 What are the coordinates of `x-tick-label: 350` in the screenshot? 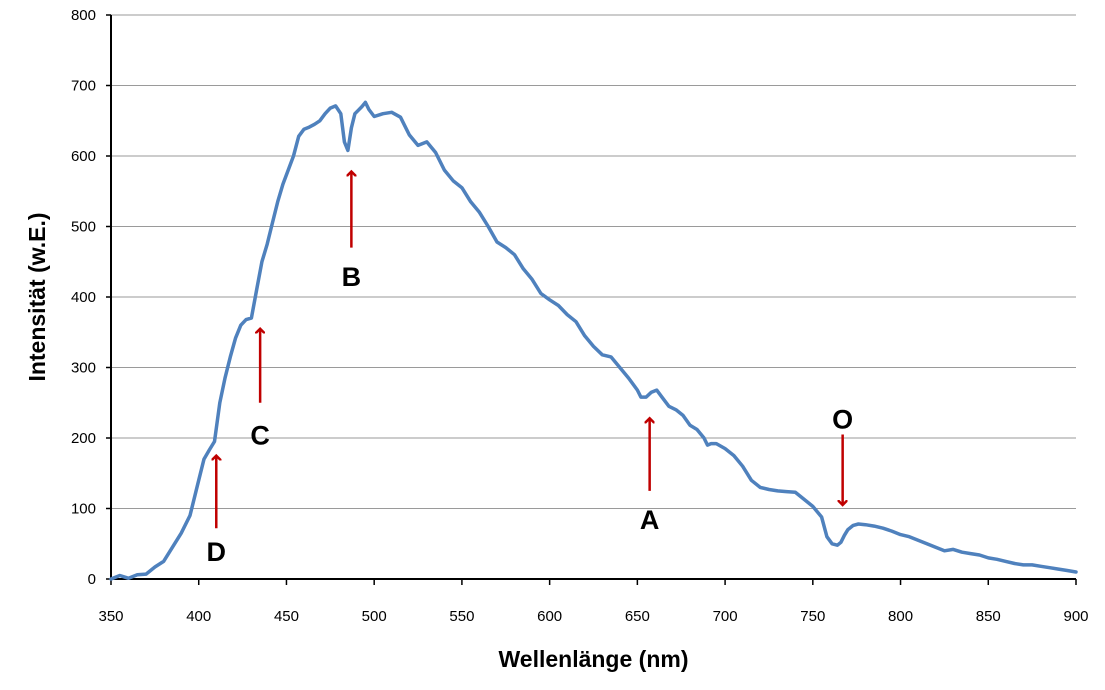 It's located at (110, 616).